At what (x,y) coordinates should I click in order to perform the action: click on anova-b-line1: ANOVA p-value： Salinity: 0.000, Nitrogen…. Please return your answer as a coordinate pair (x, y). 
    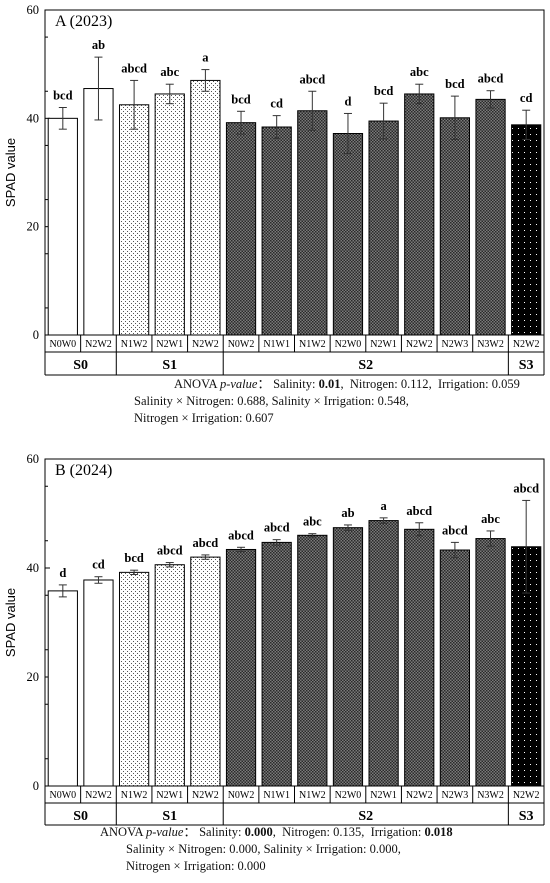
    Looking at the image, I should click on (276, 832).